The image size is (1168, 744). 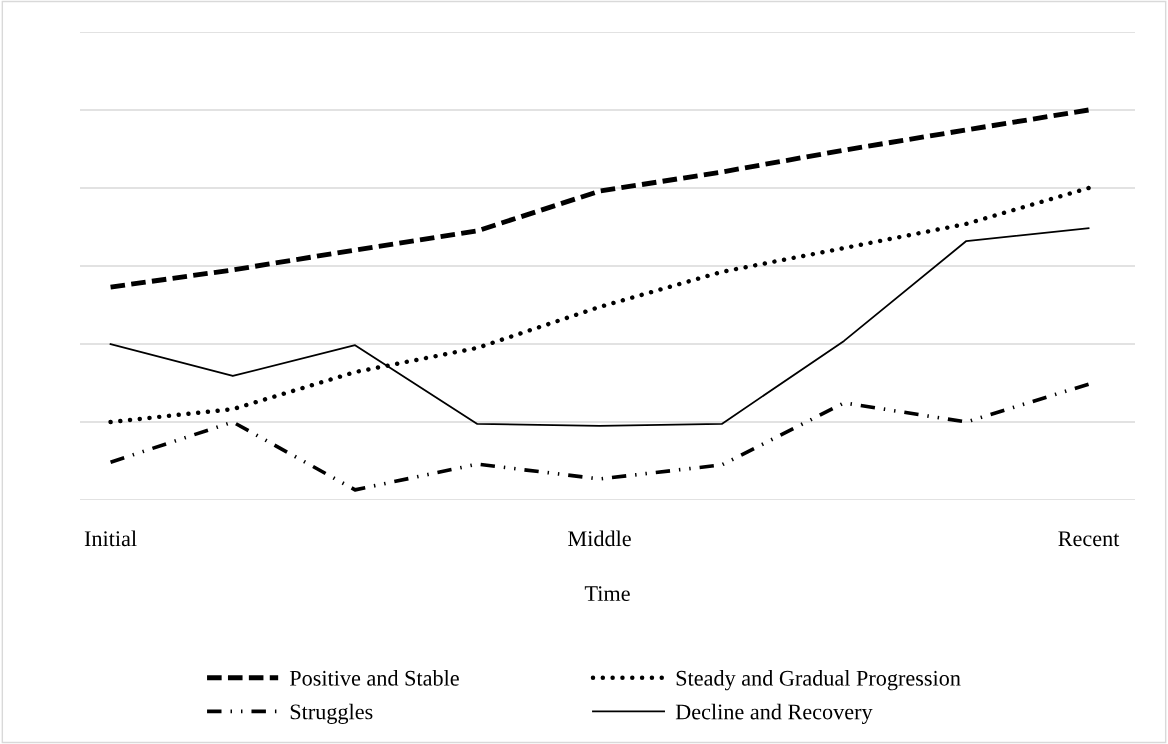 I want to click on legend-label: Decline and Recovery, so click(x=774, y=713).